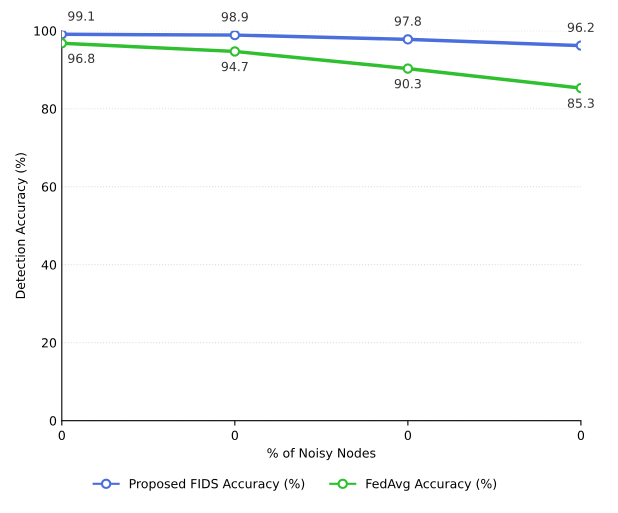 This screenshot has height=513, width=618. I want to click on data-label: 96.2, so click(581, 27).